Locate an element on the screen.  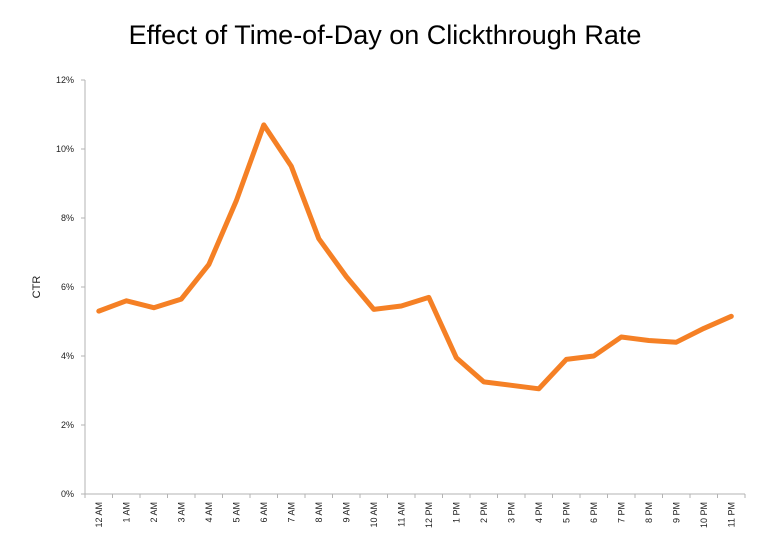
y-tick-label: 6% is located at coordinates (67, 287).